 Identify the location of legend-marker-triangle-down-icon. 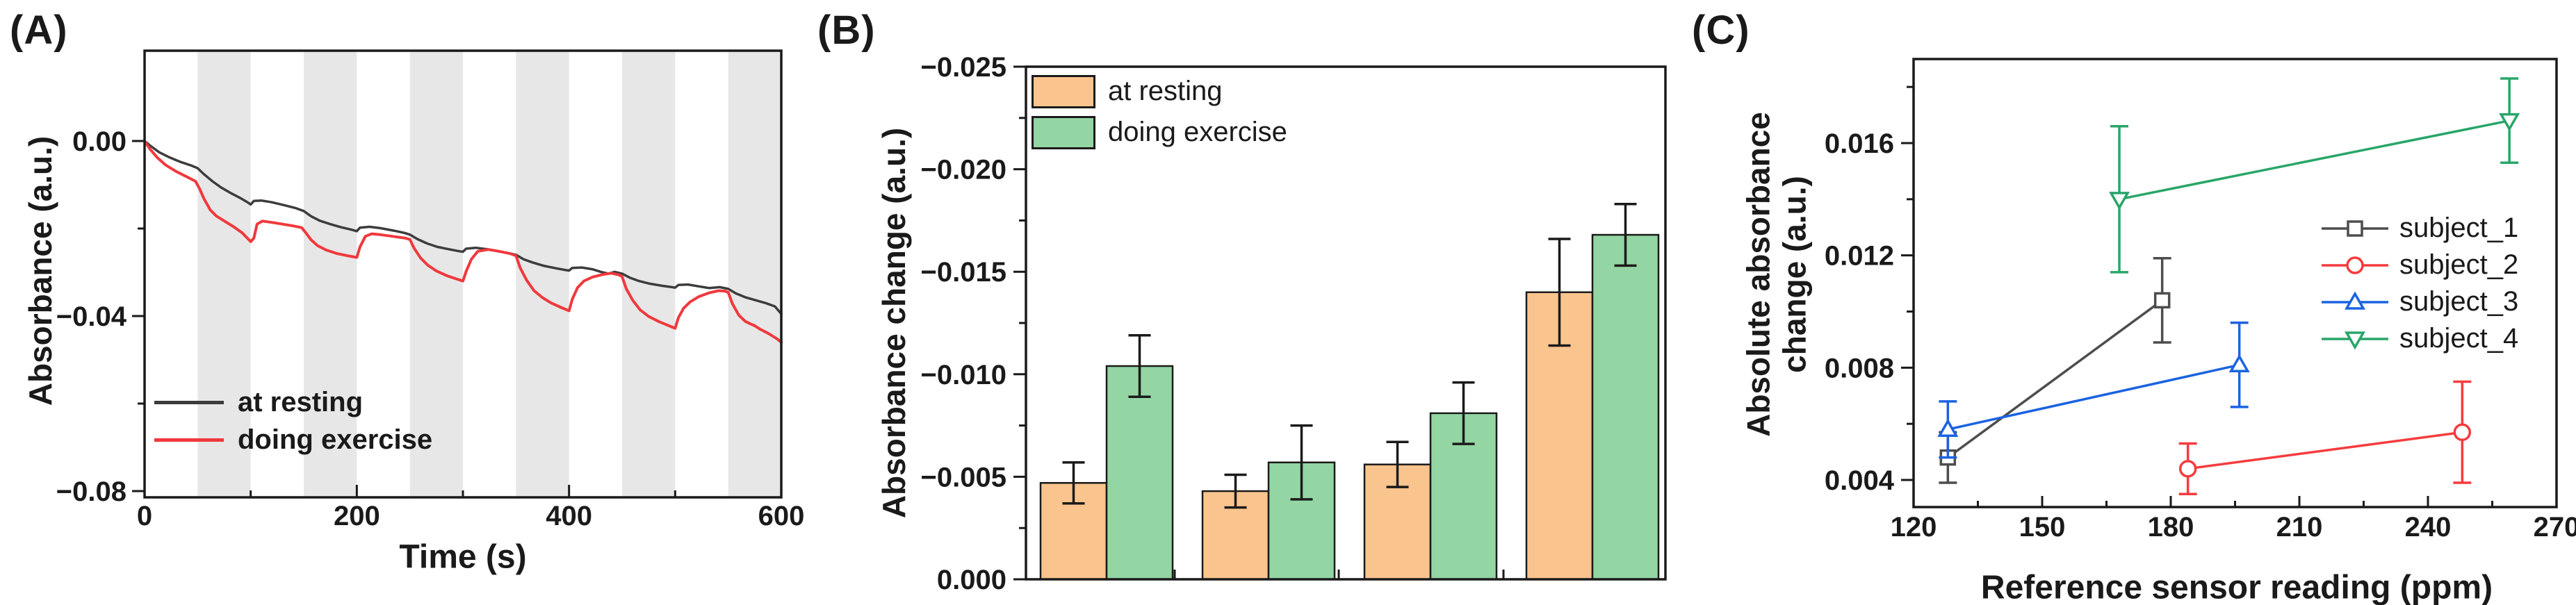
(2355, 341).